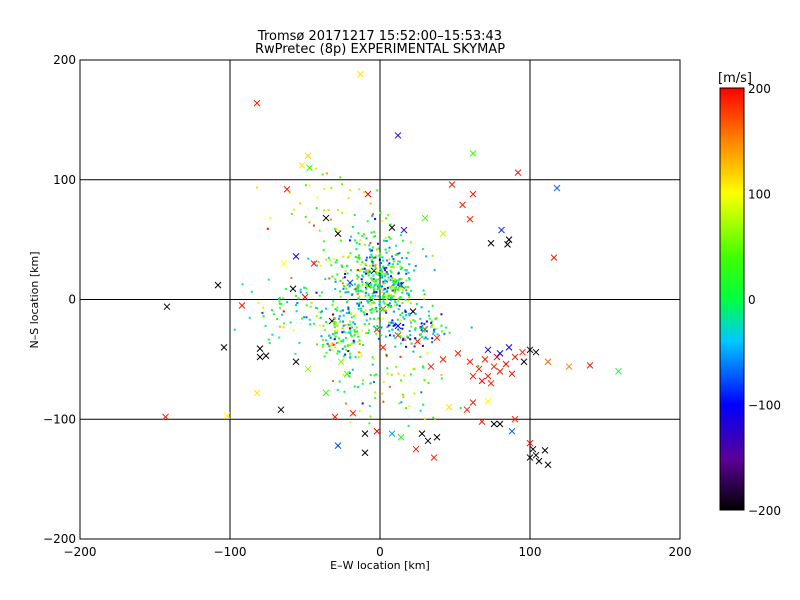 The width and height of the screenshot is (800, 600). I want to click on x-tick-label: −200, so click(80, 552).